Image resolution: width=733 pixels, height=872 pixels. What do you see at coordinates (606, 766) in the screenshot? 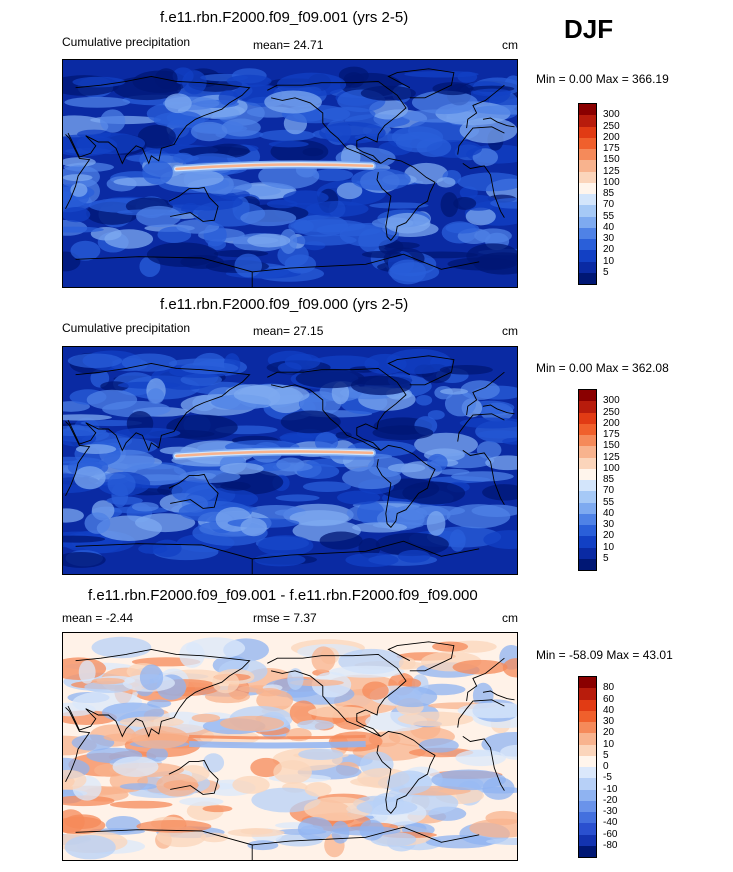
I see `colorbar-tick-label: 0` at bounding box center [606, 766].